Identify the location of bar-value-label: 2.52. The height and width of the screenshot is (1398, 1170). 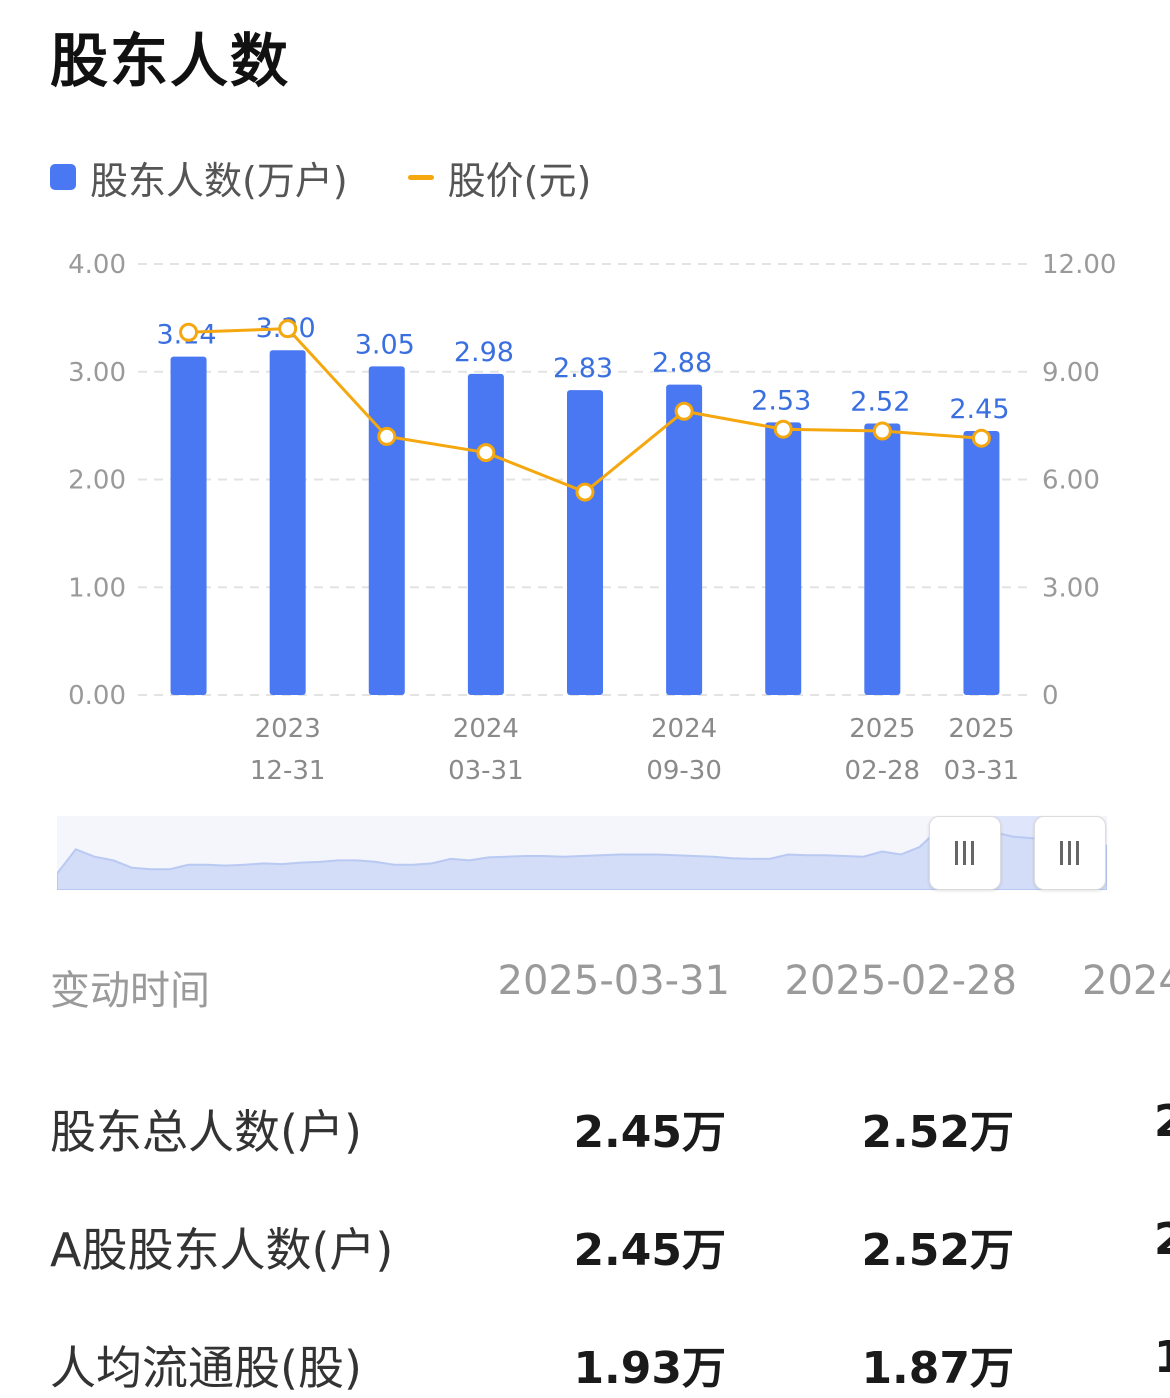
(880, 401).